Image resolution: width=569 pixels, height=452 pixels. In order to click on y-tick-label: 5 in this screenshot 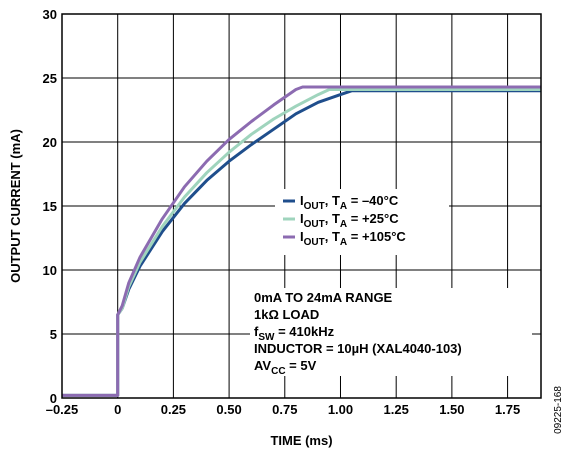, I will do `click(53, 334)`.